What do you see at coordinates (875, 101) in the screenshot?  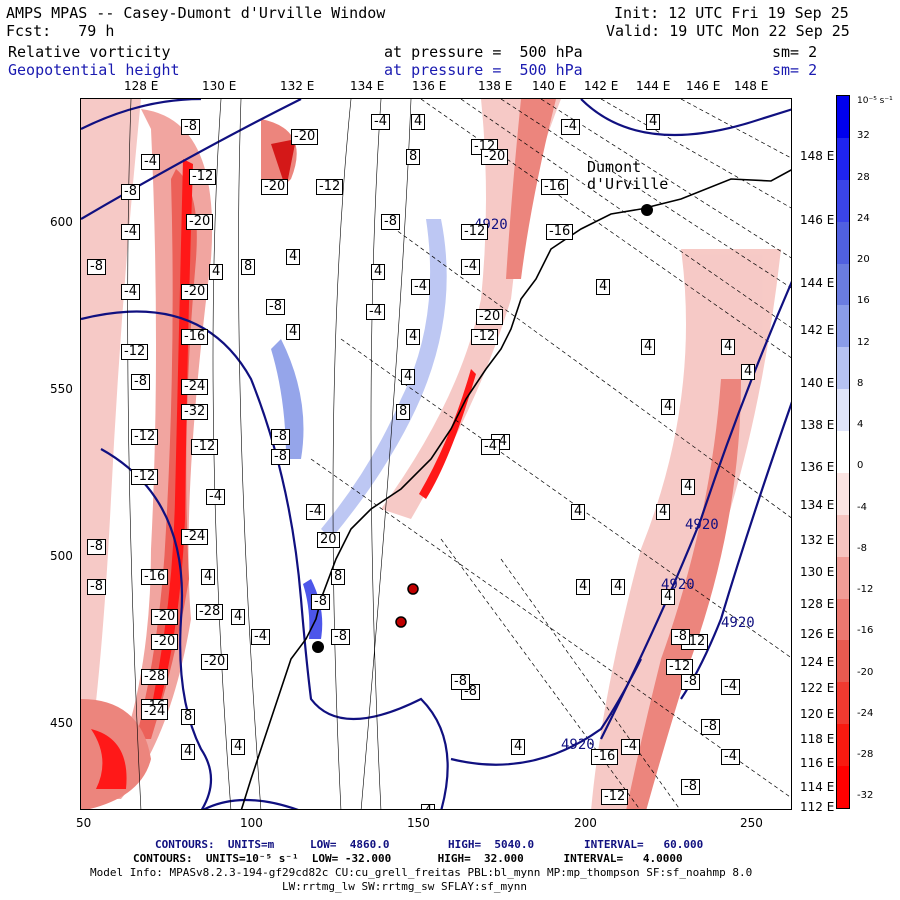 I see `colorbar-unit: 10⁻⁵ s⁻¹` at bounding box center [875, 101].